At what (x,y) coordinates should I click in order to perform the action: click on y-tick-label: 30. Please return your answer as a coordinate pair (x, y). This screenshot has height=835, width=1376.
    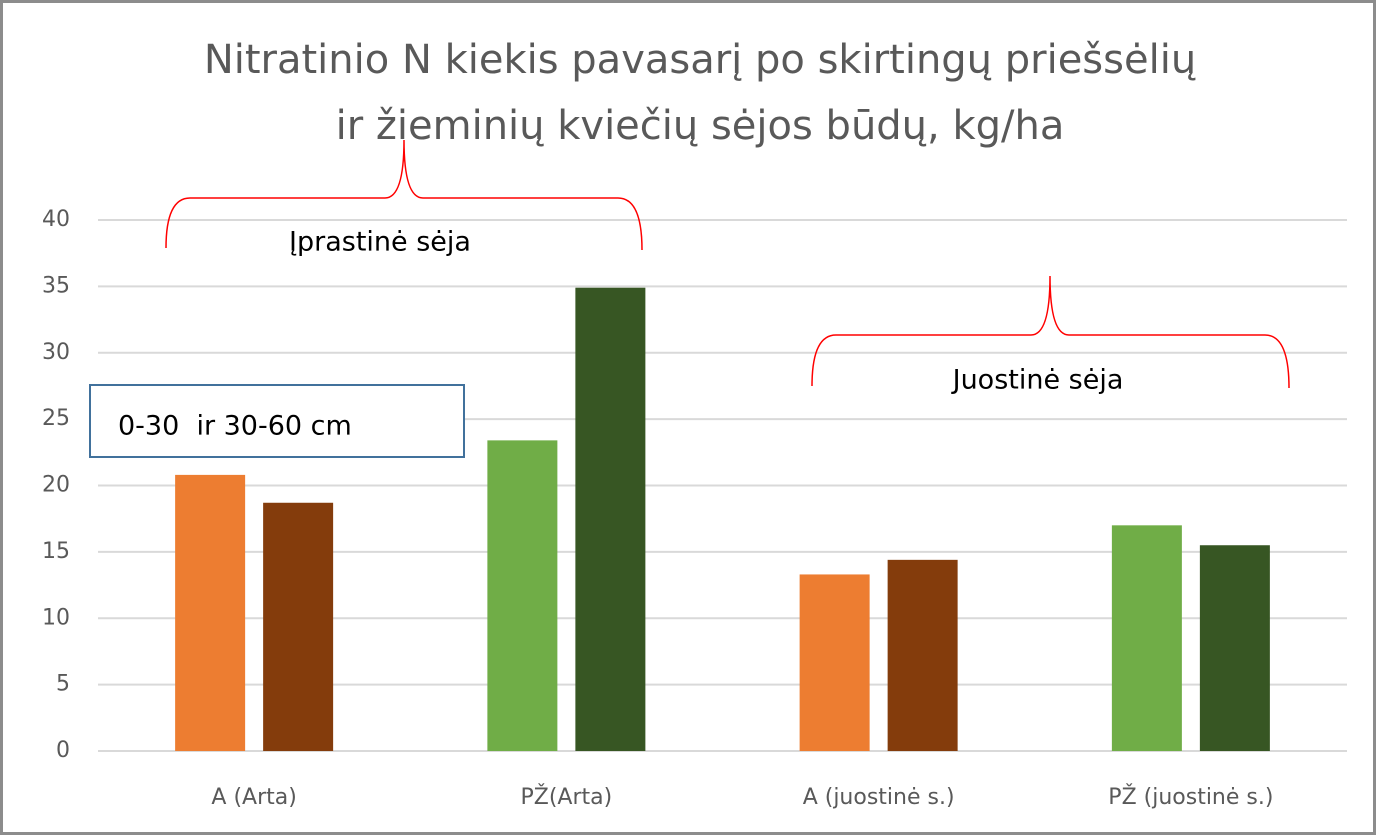
    Looking at the image, I should click on (56, 352).